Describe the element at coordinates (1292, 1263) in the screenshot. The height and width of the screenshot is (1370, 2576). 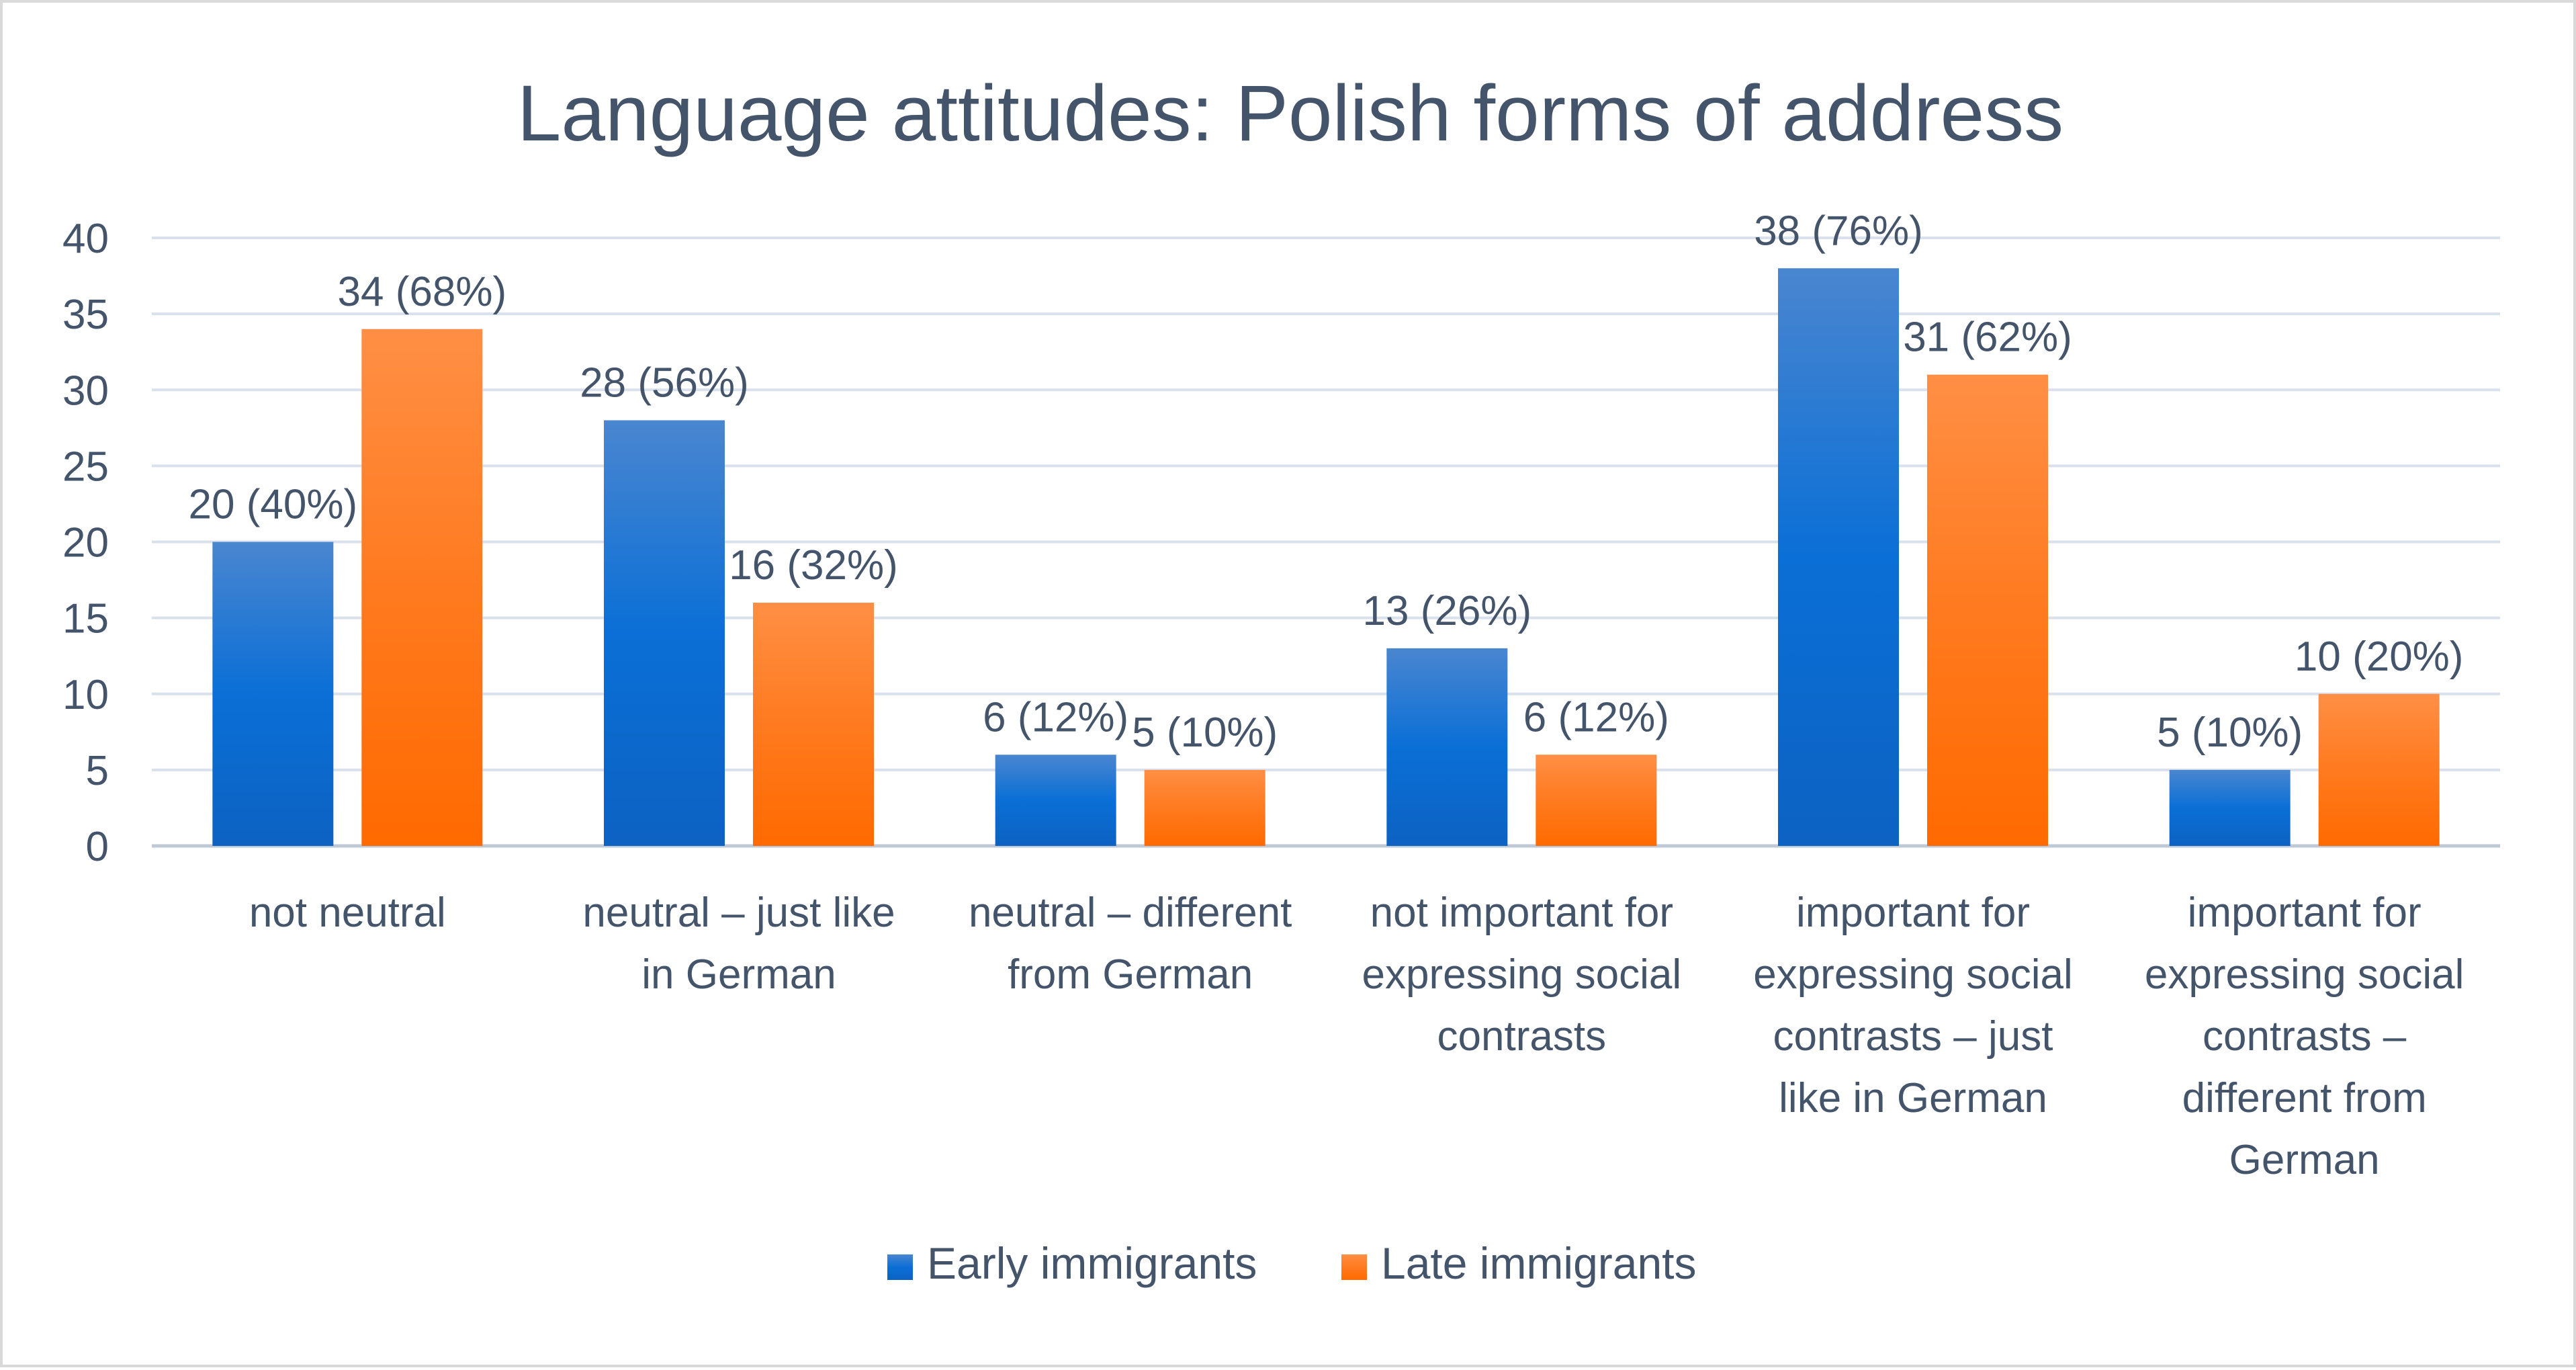
I see `legend: Early immigrants Late immigrants` at that location.